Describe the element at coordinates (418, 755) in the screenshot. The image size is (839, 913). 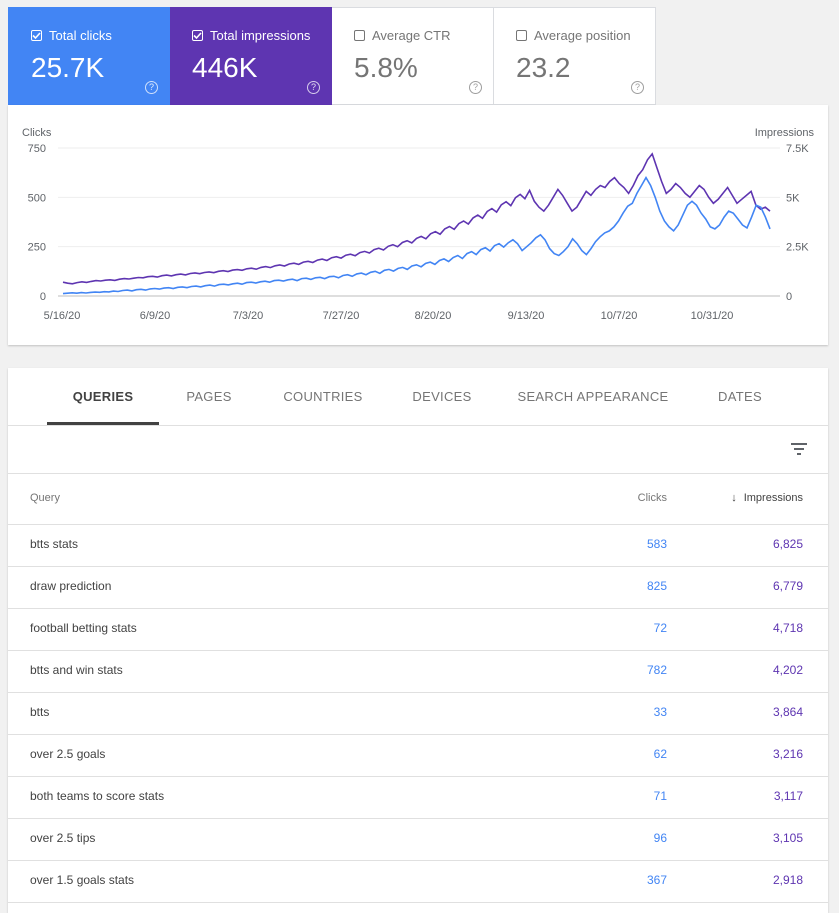
I see `table-row: over 2.5 goals 62 3,216` at that location.